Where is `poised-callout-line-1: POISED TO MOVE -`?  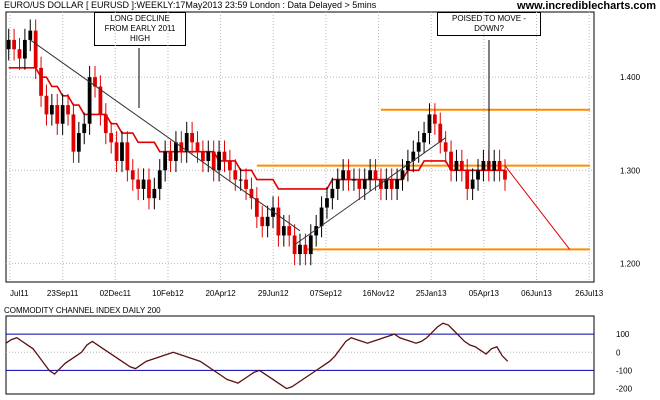 poised-callout-line-1: POISED TO MOVE - is located at coordinates (489, 18).